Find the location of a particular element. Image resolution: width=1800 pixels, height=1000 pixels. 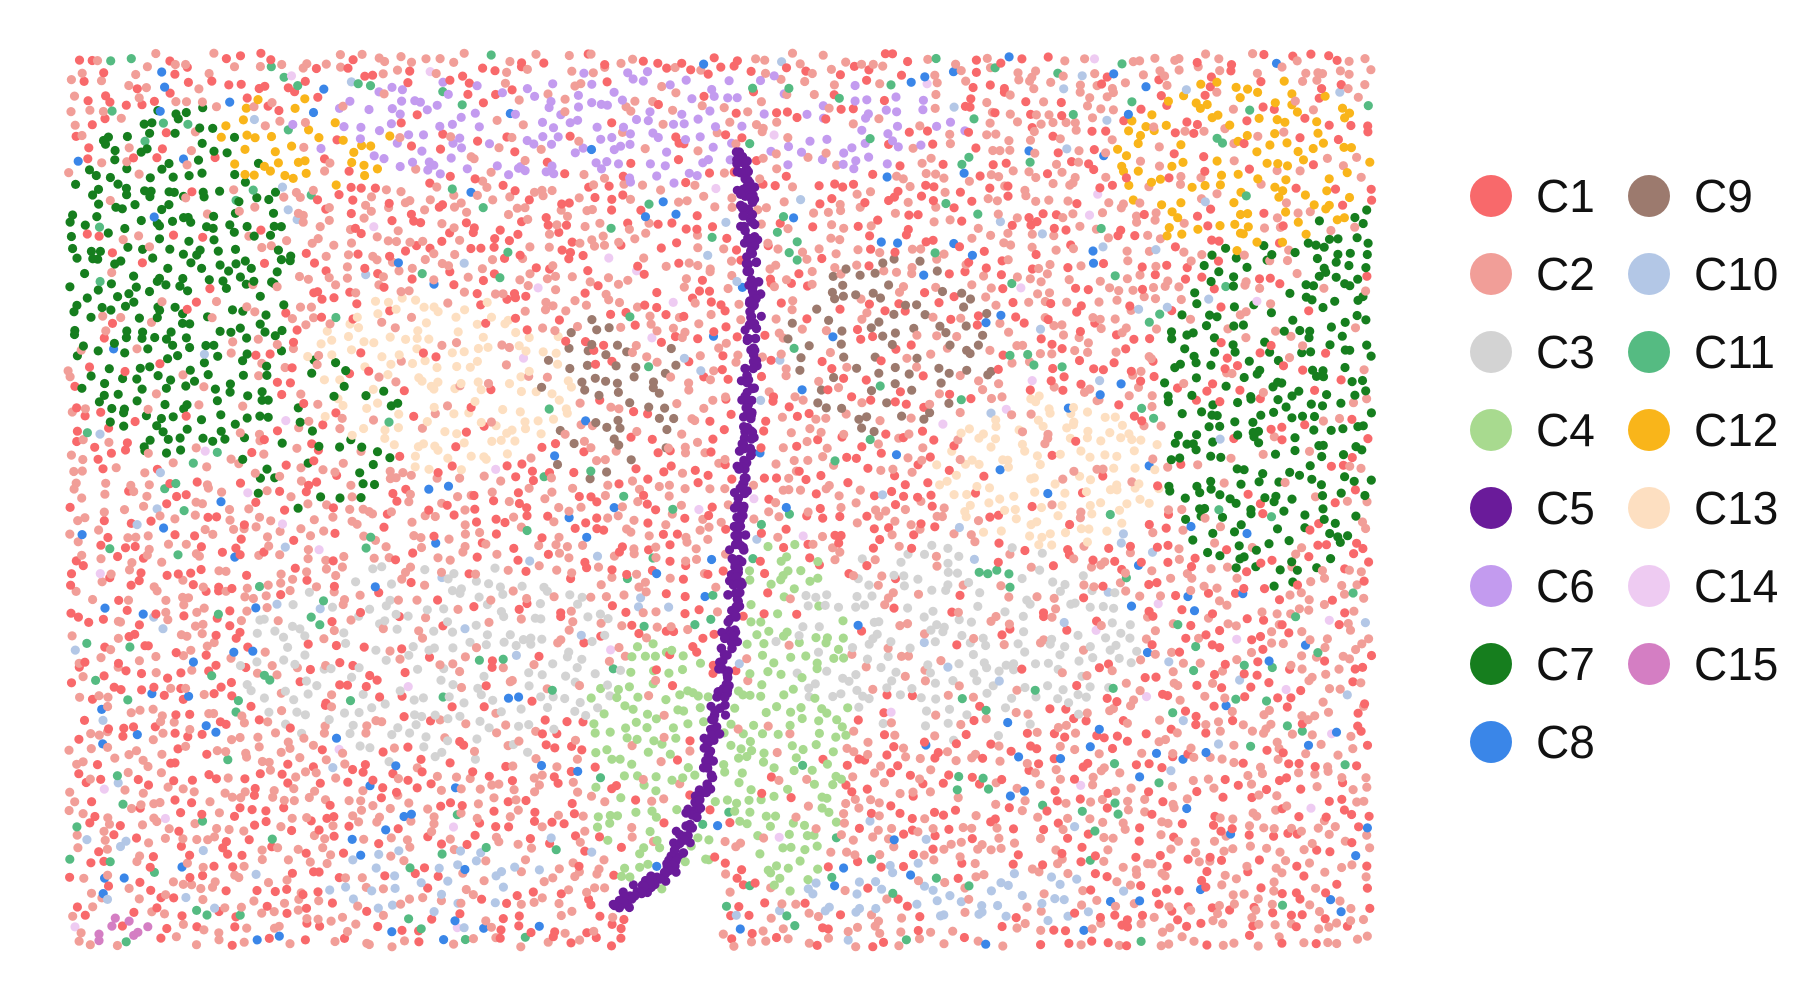

cell-point-c6 is located at coordinates (886, 110).